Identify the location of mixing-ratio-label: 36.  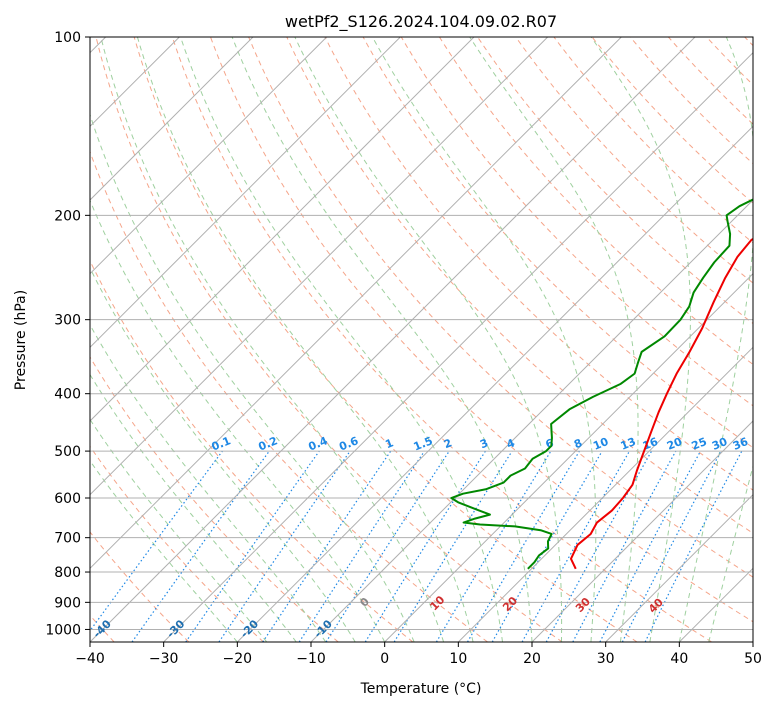
(740, 444).